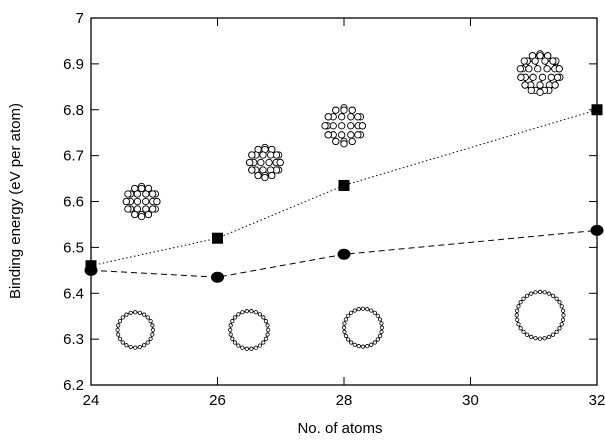 This screenshot has width=605, height=443. What do you see at coordinates (15, 201) in the screenshot?
I see `y-axis-label: Binding energy (eV per atom)` at bounding box center [15, 201].